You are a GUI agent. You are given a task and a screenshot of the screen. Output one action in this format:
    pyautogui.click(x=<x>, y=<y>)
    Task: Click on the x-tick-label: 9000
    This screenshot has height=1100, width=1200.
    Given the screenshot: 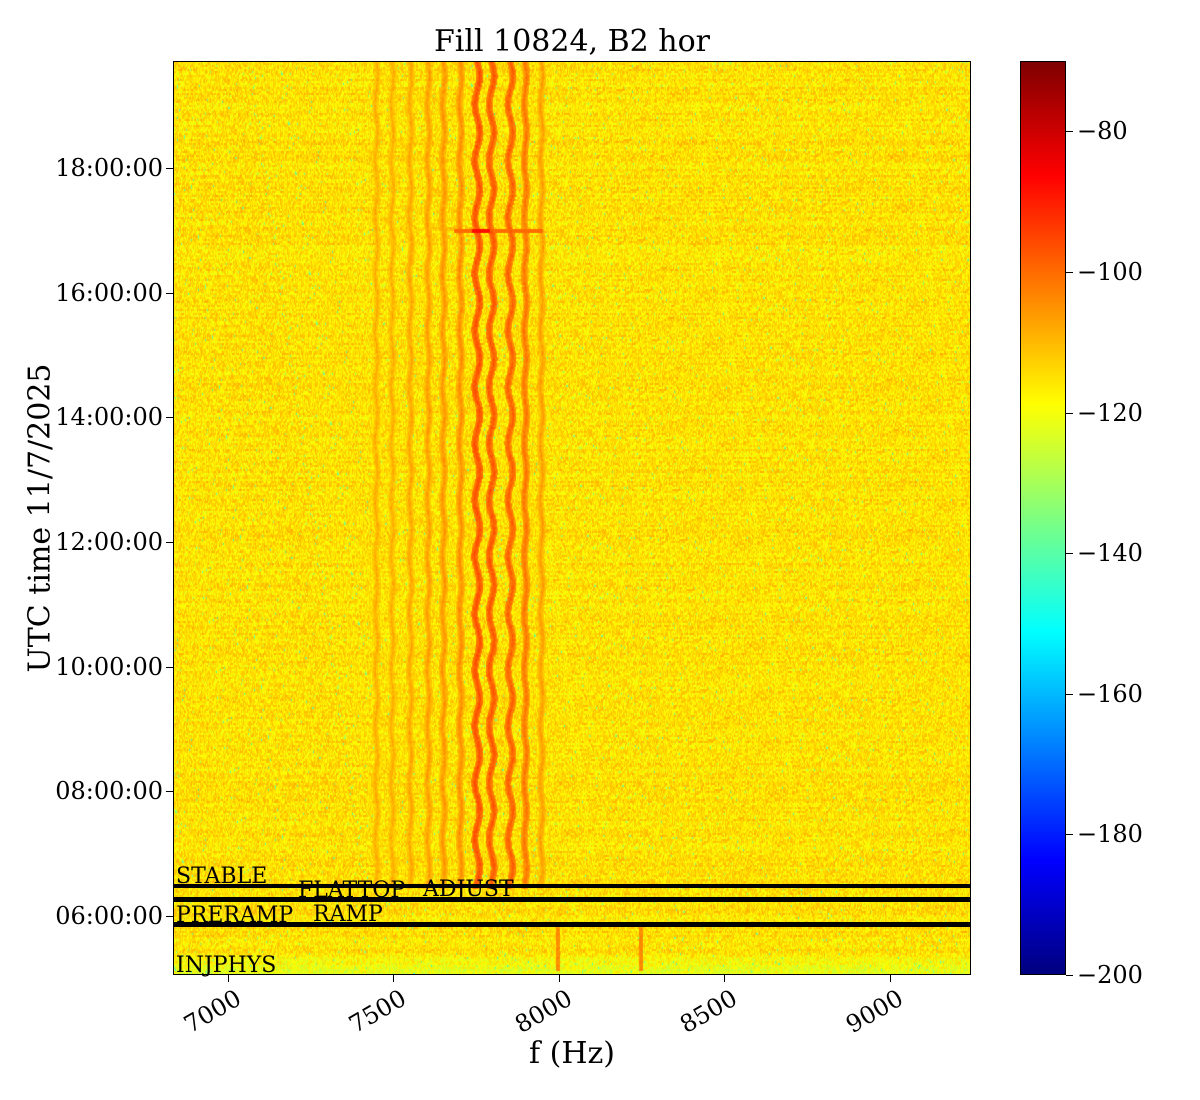 What is the action you would take?
    pyautogui.click(x=874, y=1011)
    